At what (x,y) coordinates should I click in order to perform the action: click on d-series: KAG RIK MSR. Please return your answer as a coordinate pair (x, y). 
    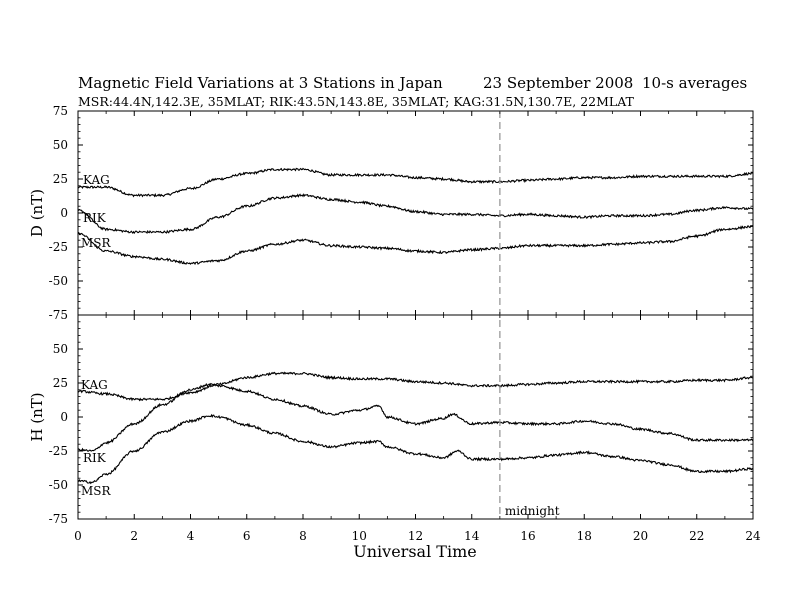
    Looking at the image, I should click on (415, 216).